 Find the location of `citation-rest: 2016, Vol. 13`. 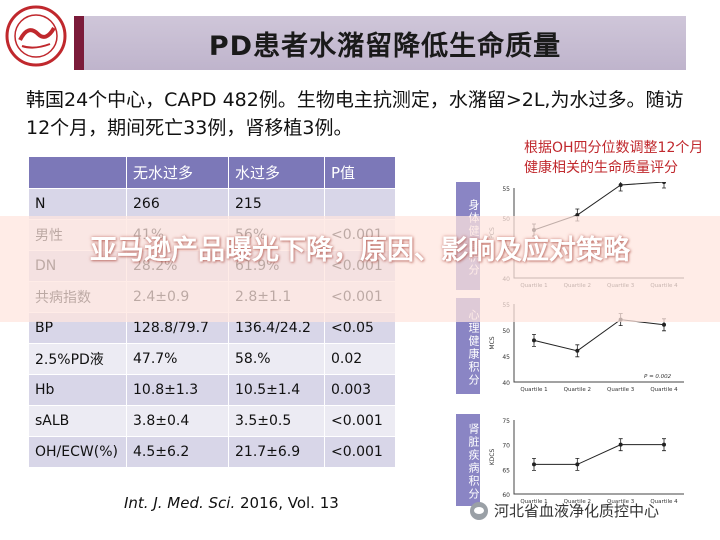

citation-rest: 2016, Vol. 13 is located at coordinates (287, 503).